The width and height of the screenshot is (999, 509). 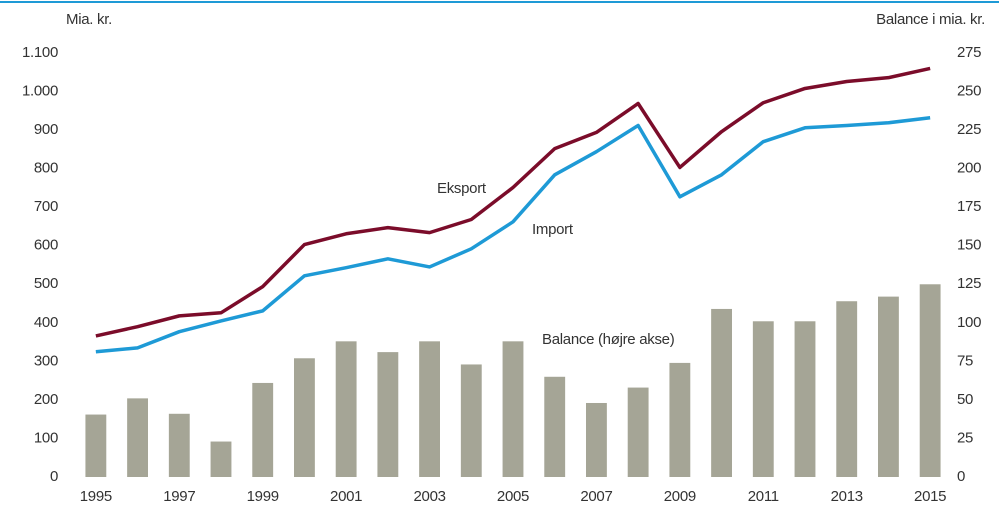 I want to click on x-tick-label: 2001, so click(x=346, y=496).